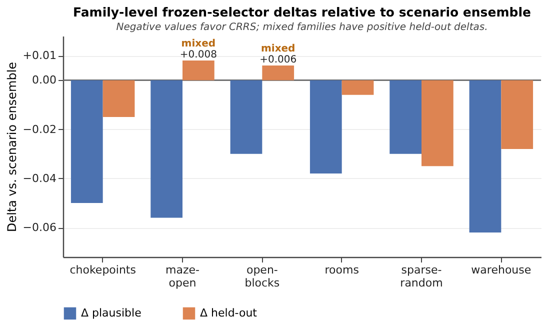  What do you see at coordinates (302, 27) in the screenshot?
I see `chart-subtitle: Negative values favor CRRS; mixed families have positive held-out deltas.` at bounding box center [302, 27].